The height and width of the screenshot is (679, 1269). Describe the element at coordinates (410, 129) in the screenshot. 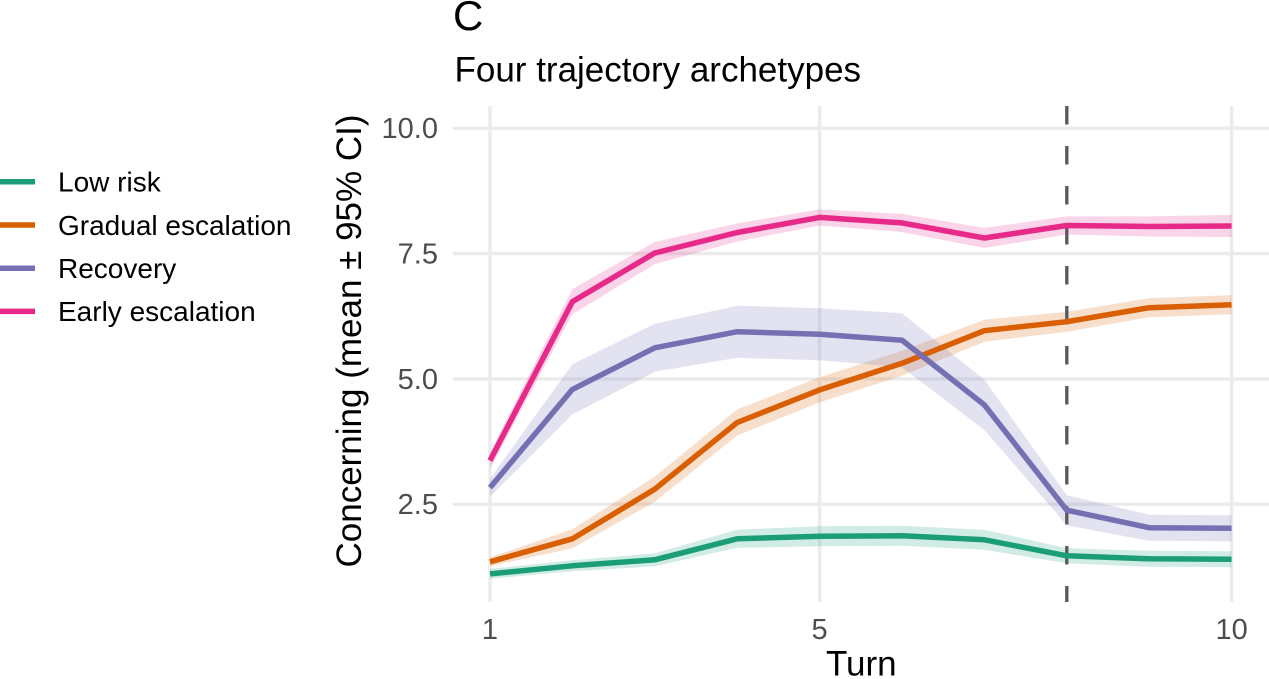

I see `svg-text: 10.0` at that location.